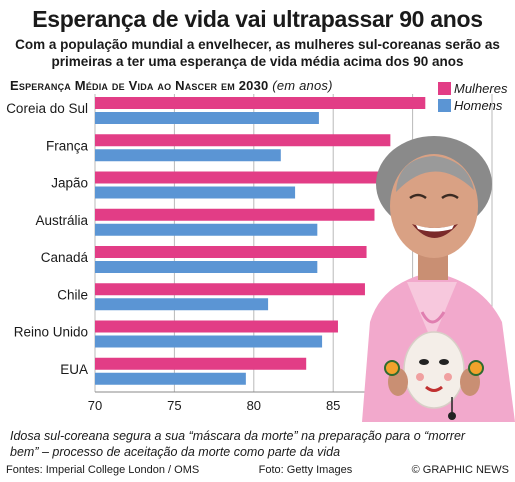 The image size is (515, 482). I want to click on category-label: Austrália, so click(61, 220).